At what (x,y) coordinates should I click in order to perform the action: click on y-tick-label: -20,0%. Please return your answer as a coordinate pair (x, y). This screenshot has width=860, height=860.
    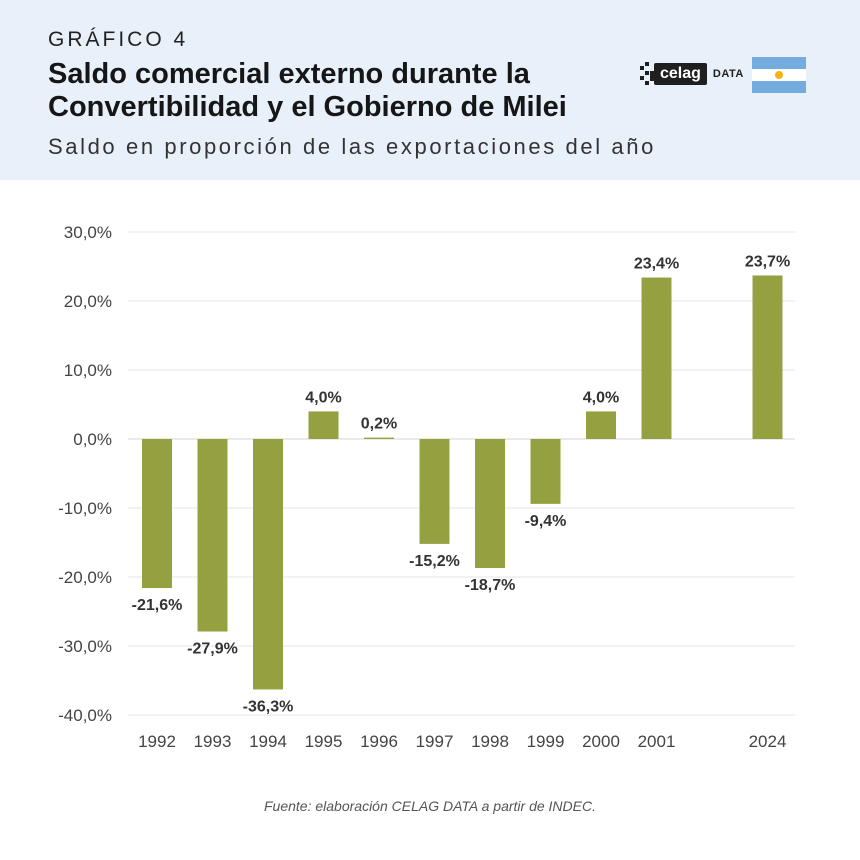
    Looking at the image, I should click on (85, 577).